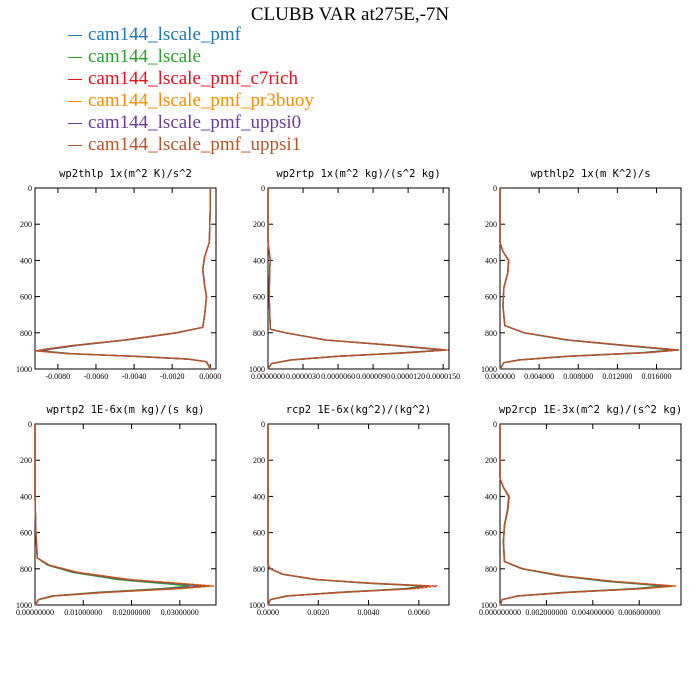  I want to click on legend-label: cam144_lscale_pmf, so click(165, 34).